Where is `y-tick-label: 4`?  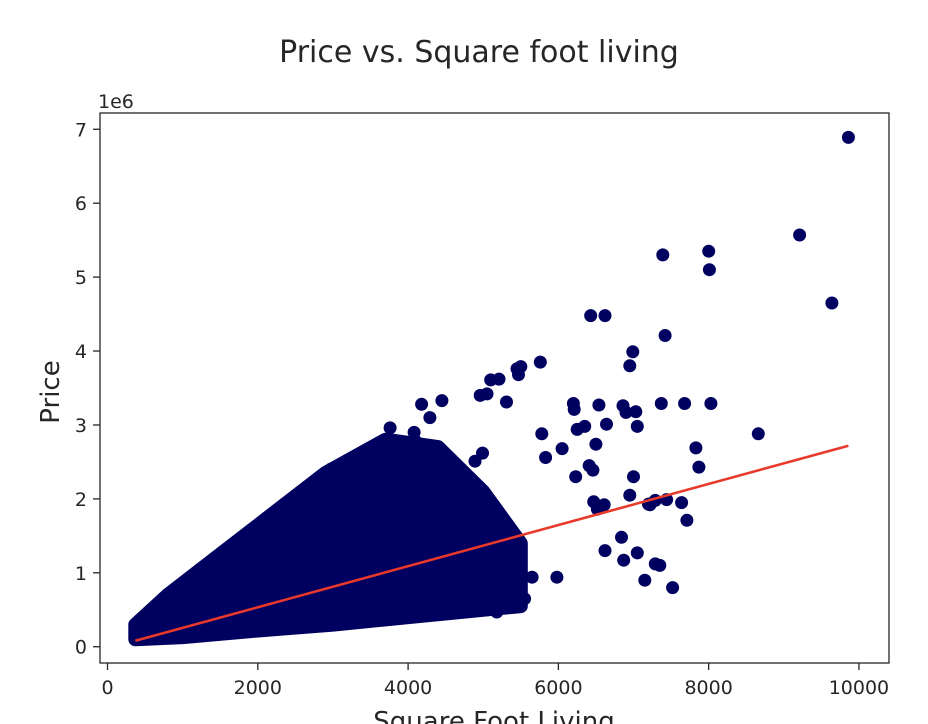 y-tick-label: 4 is located at coordinates (81, 352).